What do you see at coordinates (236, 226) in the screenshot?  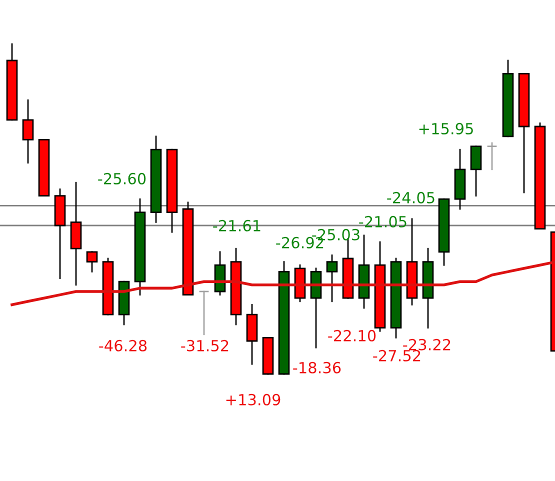 I see `annotation: -21.61` at bounding box center [236, 226].